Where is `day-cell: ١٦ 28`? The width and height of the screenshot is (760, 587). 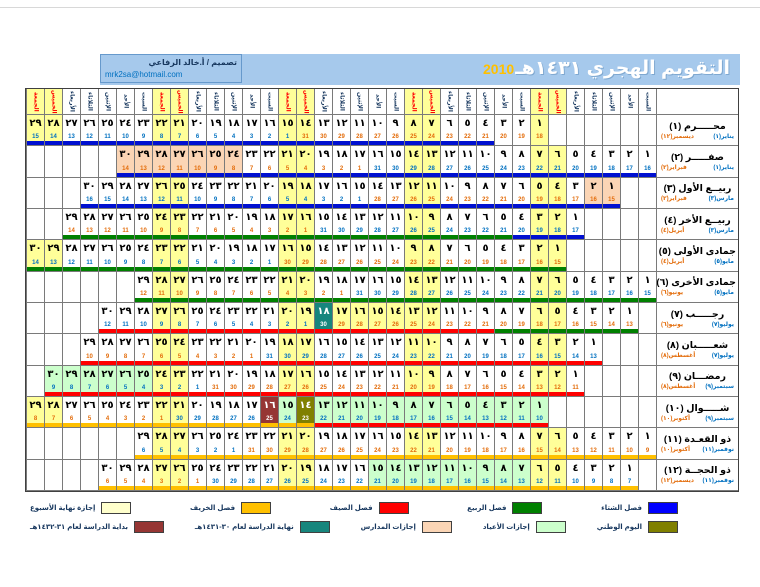
day-cell: ١٦ 28 is located at coordinates (323, 350).